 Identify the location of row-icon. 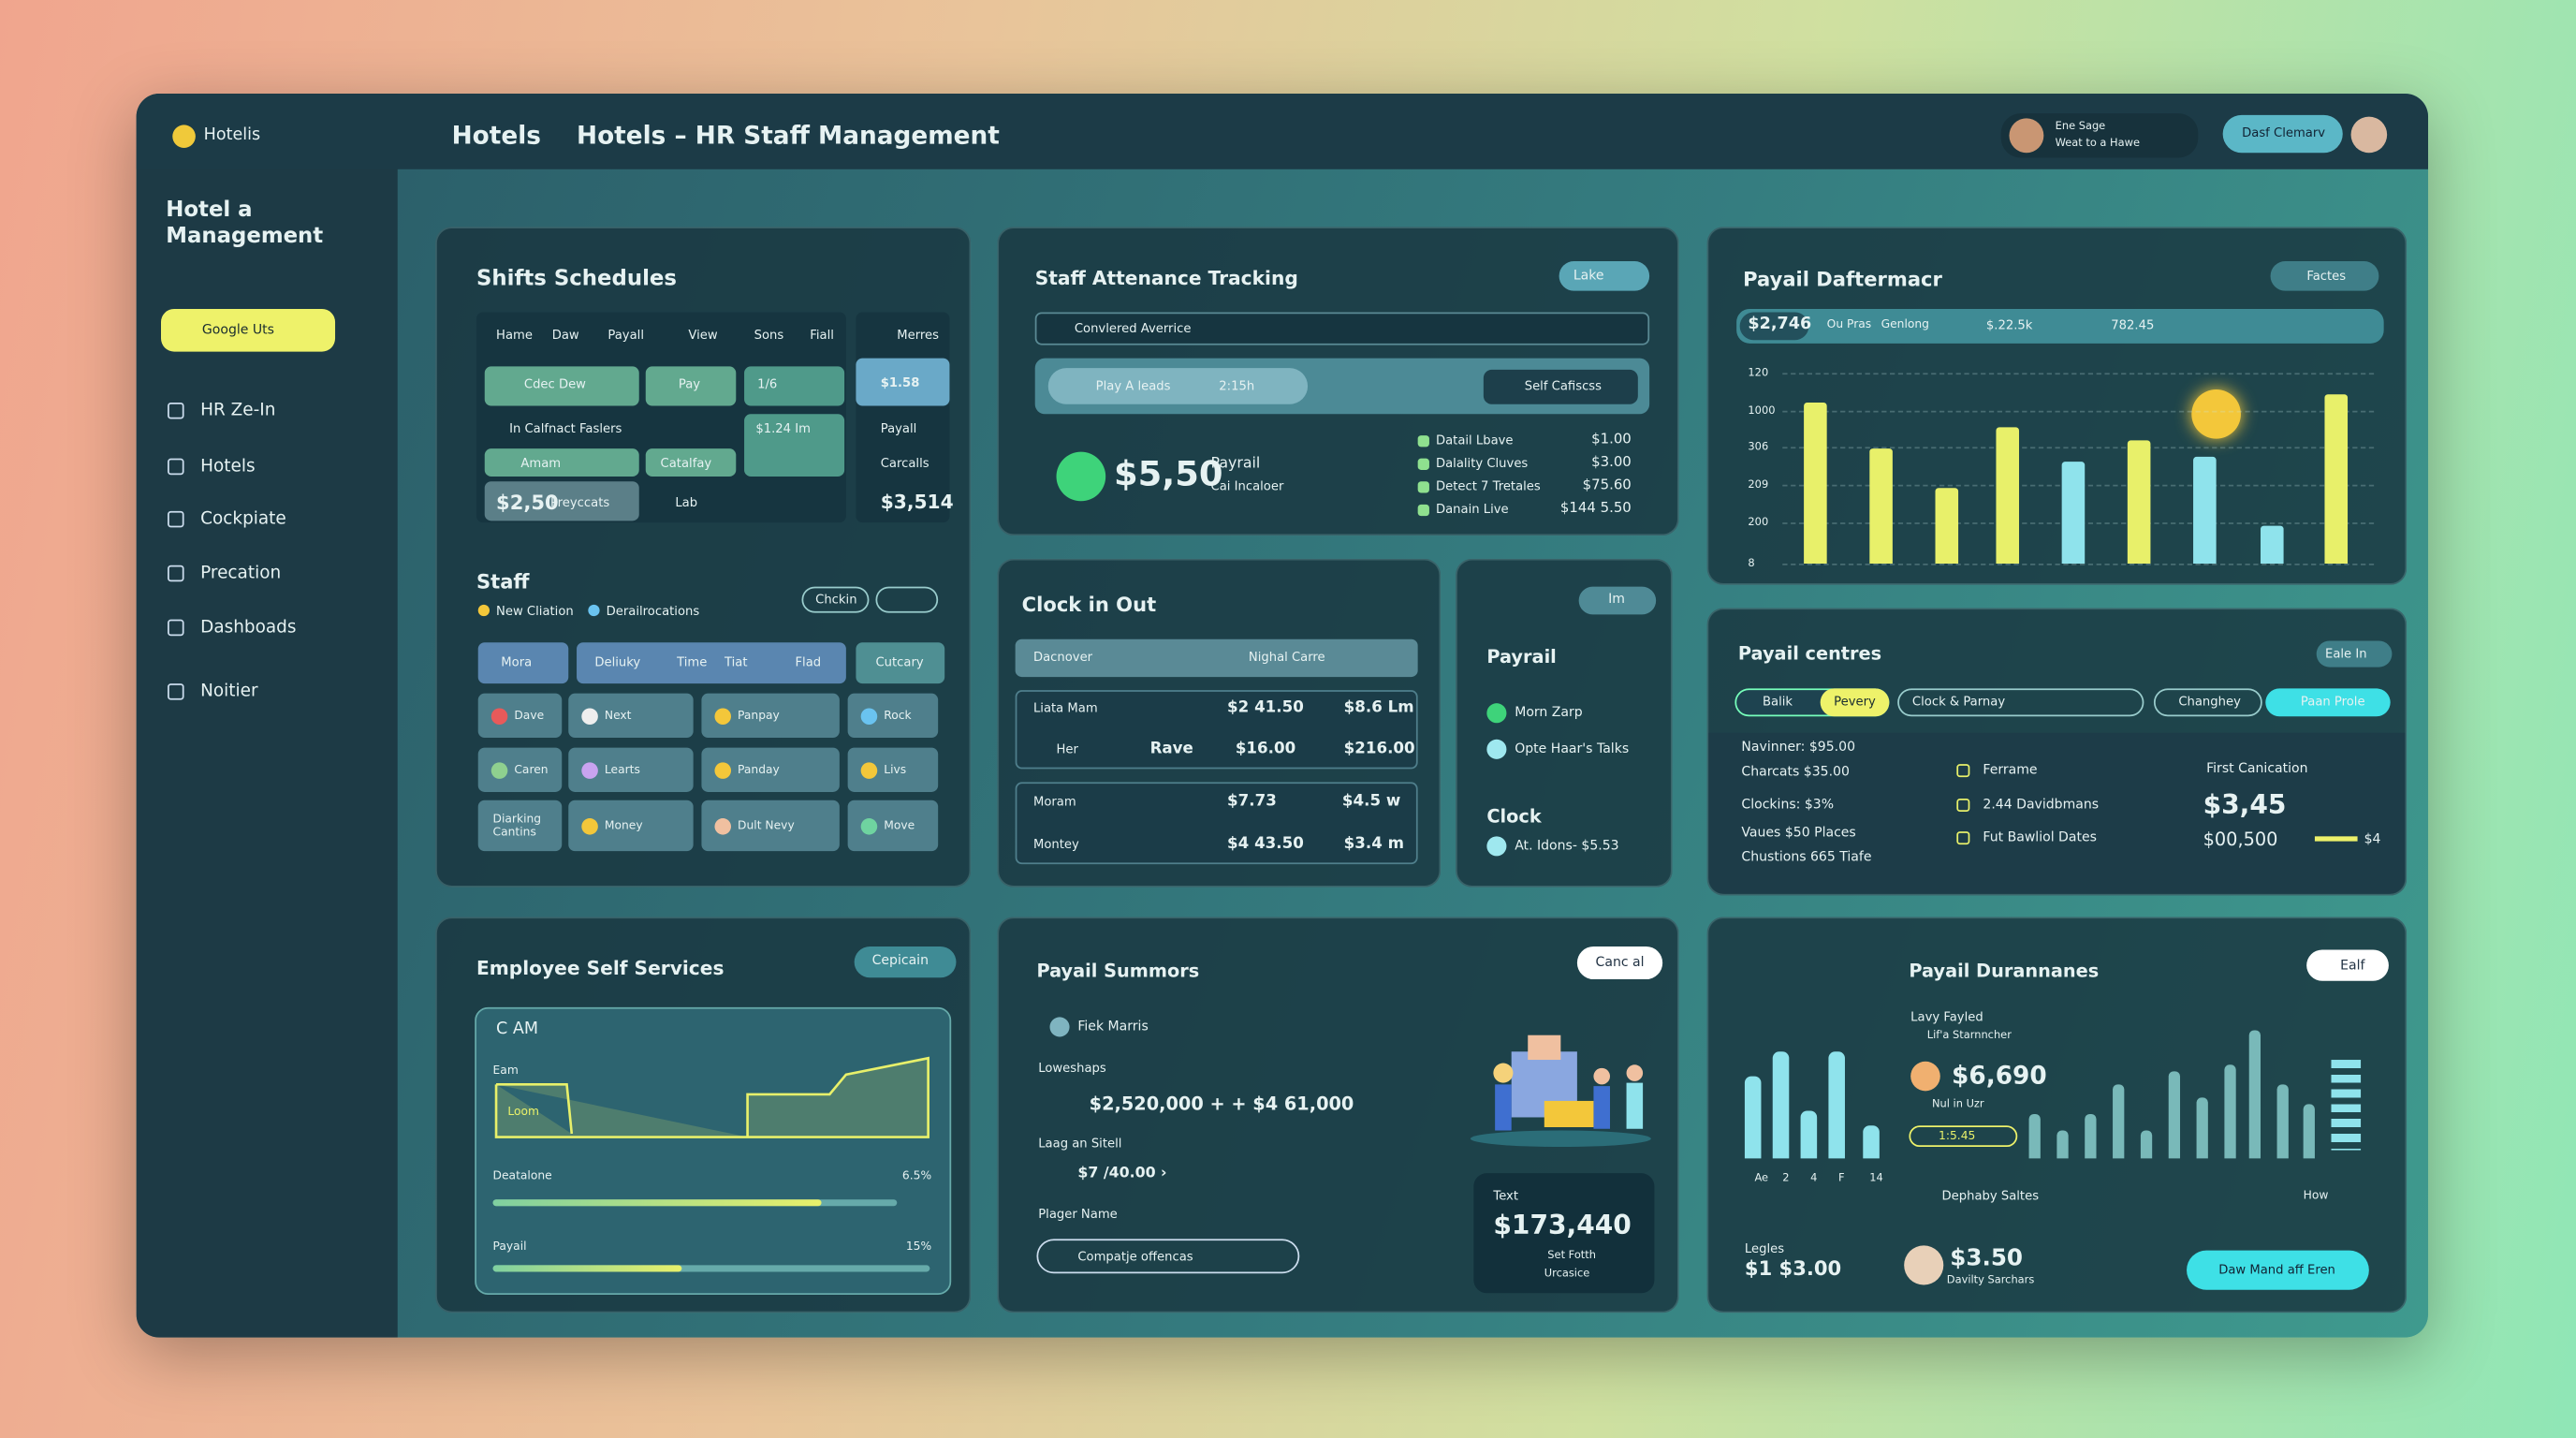
(1963, 805).